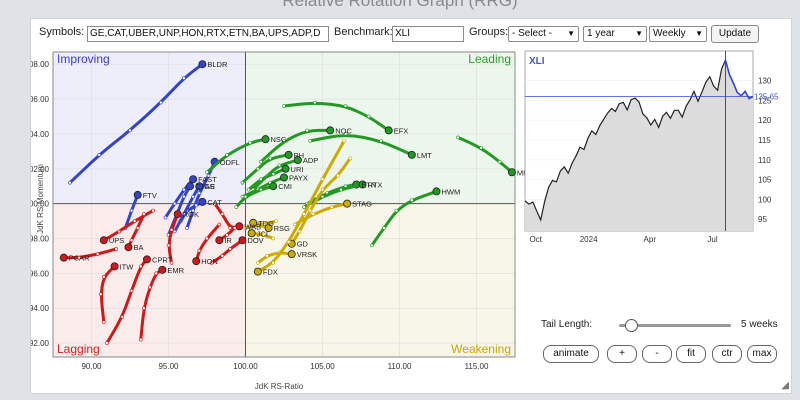 The width and height of the screenshot is (800, 400). What do you see at coordinates (362, 145) in the screenshot?
I see `tail-lmt` at bounding box center [362, 145].